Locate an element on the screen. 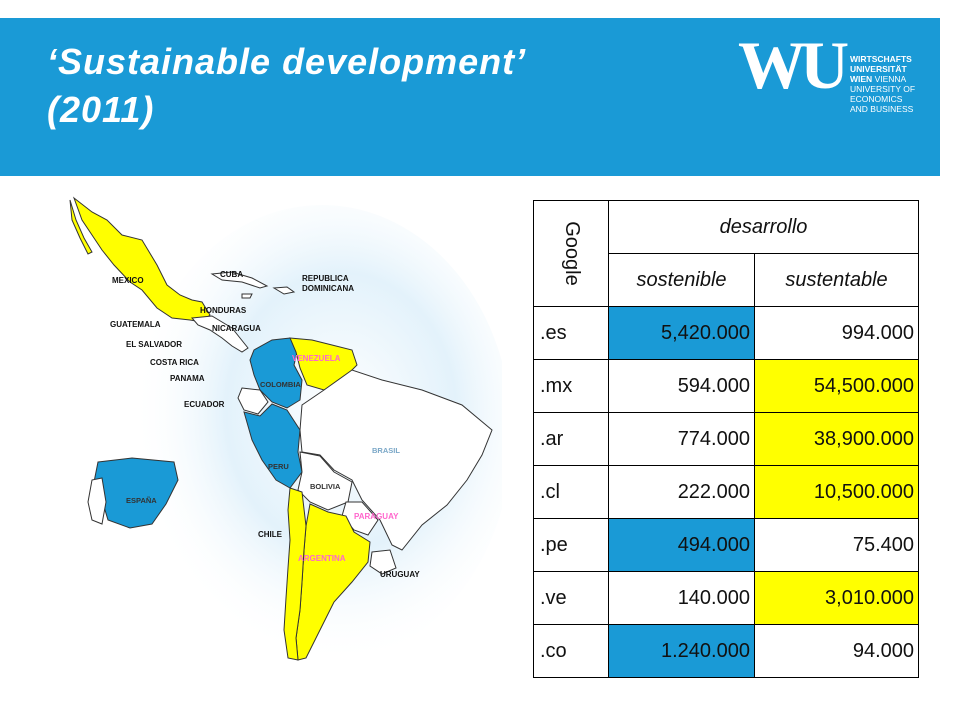  map-label-el-salvador: EL SALVADOR is located at coordinates (154, 344).